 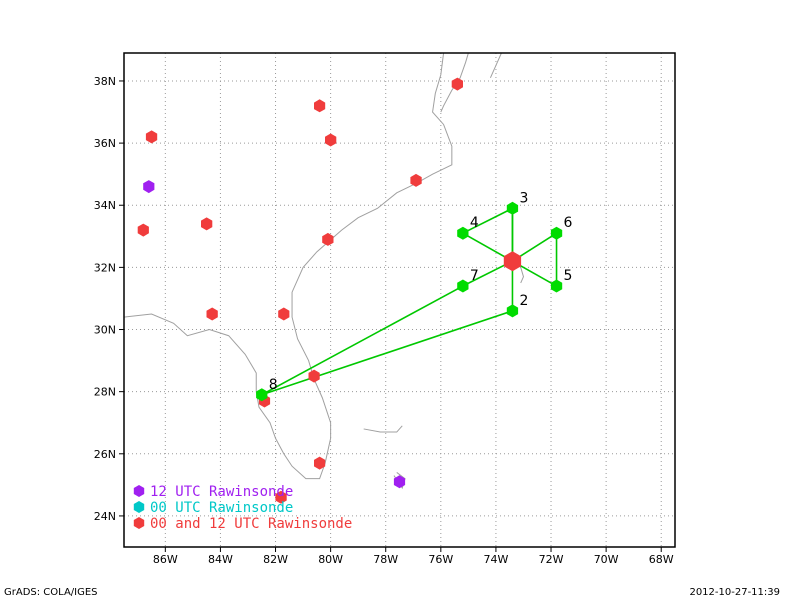 I want to click on dropsonde-label: 3, so click(x=523, y=198).